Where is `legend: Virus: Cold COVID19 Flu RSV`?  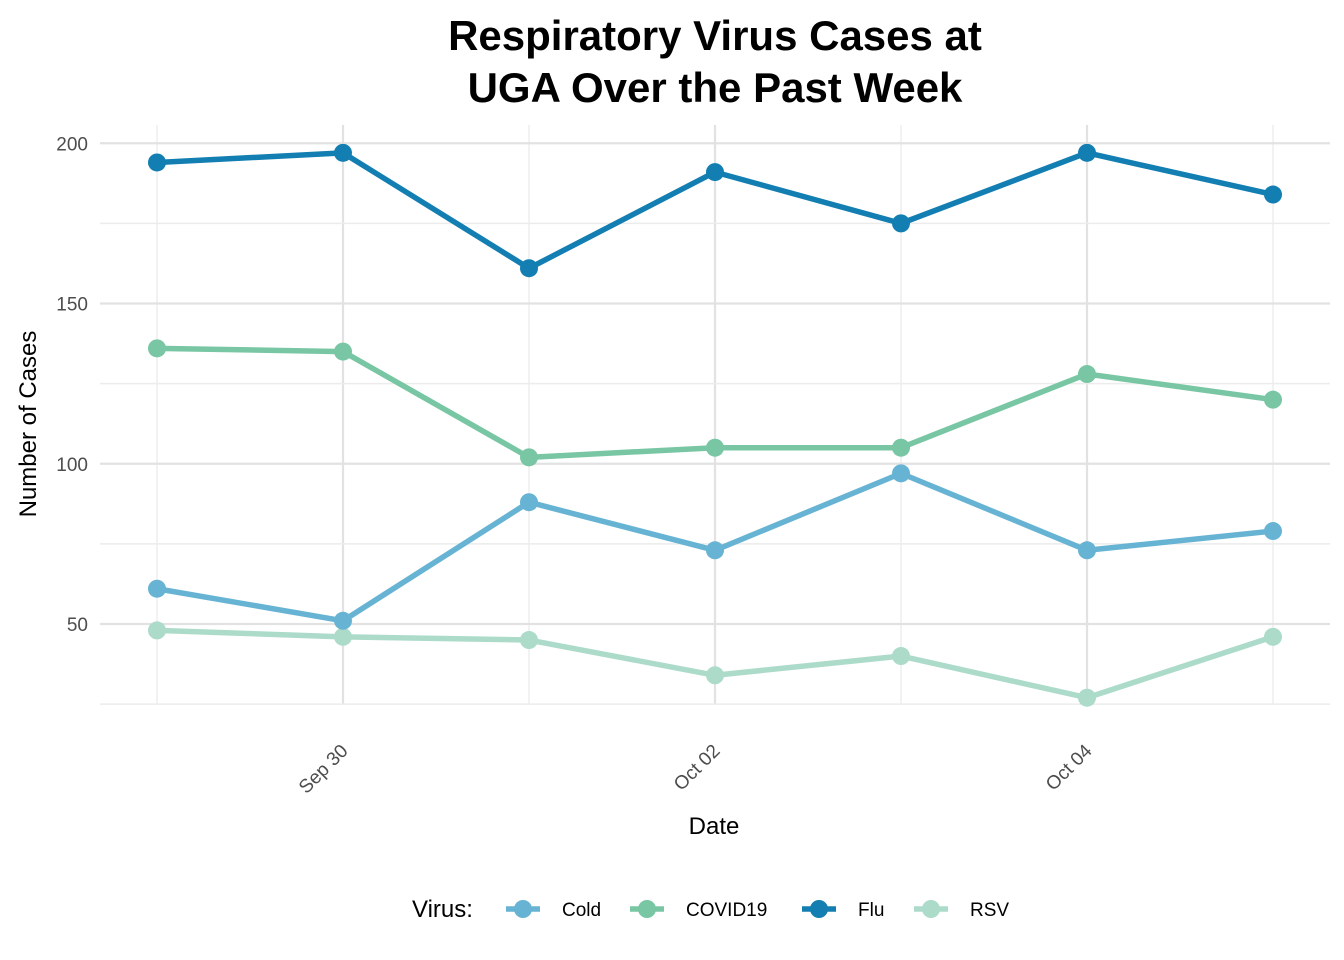 legend: Virus: Cold COVID19 Flu RSV is located at coordinates (710, 909).